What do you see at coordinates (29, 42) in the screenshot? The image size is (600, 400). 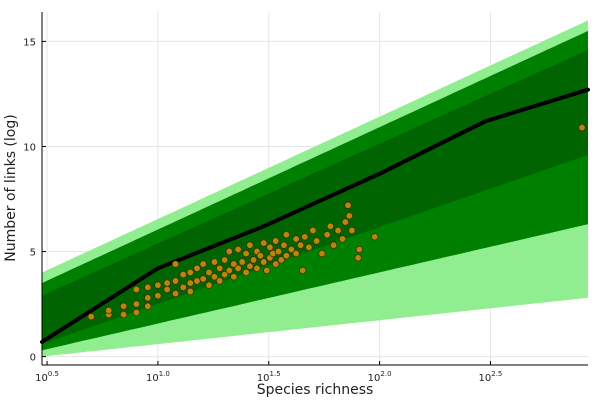 I see `y-tick-label-3: 15` at bounding box center [29, 42].